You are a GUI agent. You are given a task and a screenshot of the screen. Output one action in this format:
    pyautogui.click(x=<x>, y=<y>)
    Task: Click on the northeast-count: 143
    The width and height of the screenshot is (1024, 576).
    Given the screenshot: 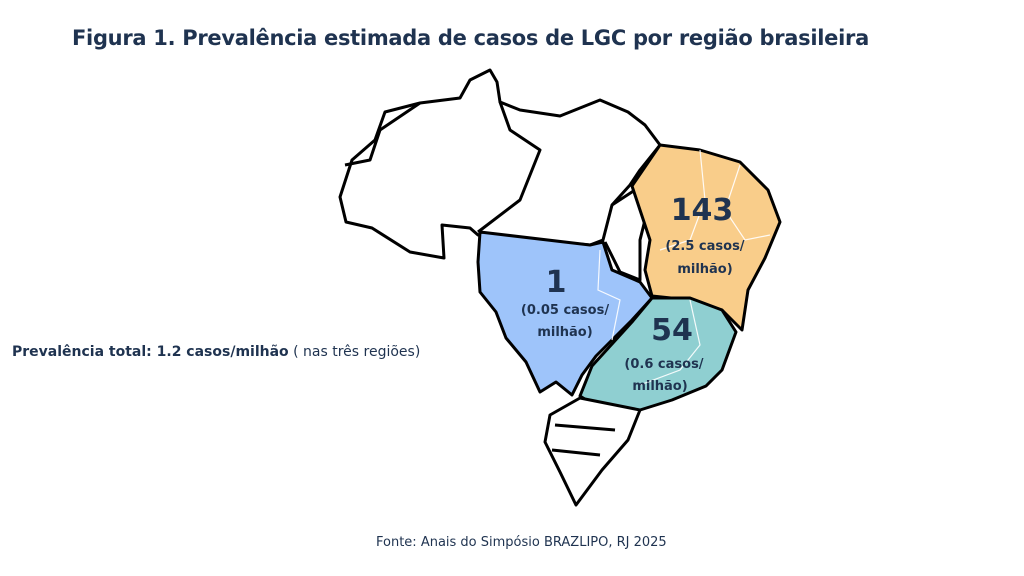 What is the action you would take?
    pyautogui.click(x=702, y=210)
    